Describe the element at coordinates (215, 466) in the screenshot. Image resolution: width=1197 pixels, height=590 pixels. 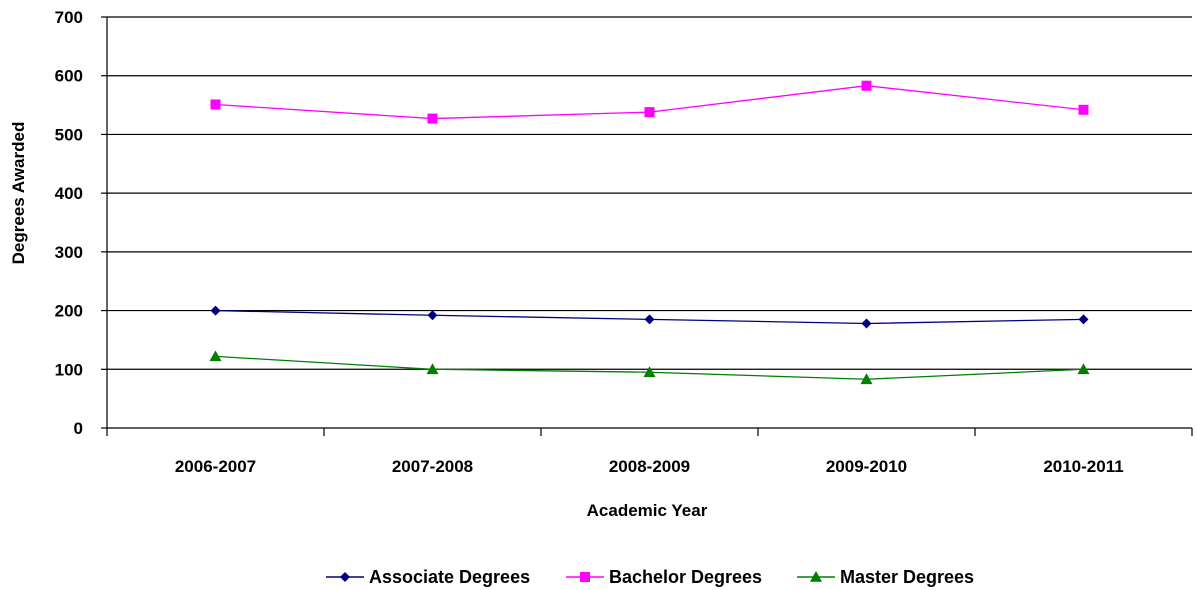
I see `x-tick-label: 2006-2007` at that location.